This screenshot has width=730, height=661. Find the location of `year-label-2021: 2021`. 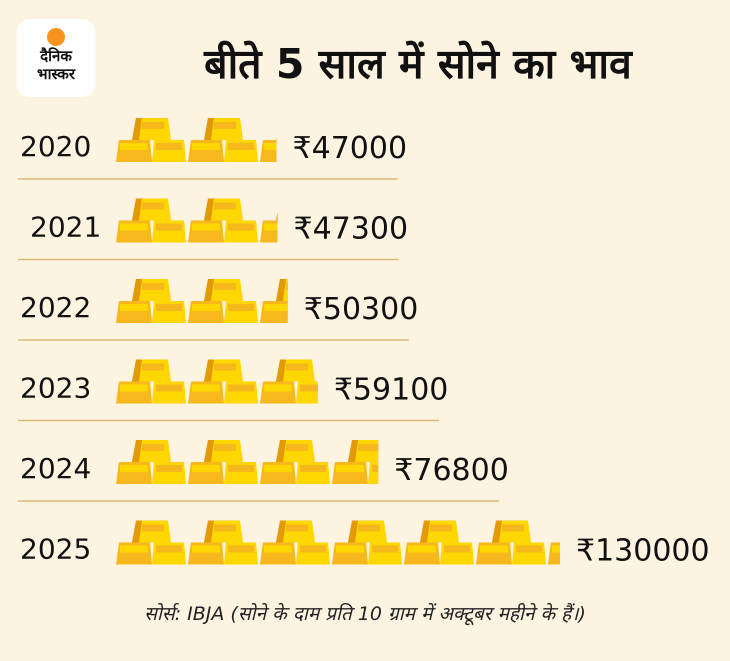

year-label-2021: 2021 is located at coordinates (65, 227).